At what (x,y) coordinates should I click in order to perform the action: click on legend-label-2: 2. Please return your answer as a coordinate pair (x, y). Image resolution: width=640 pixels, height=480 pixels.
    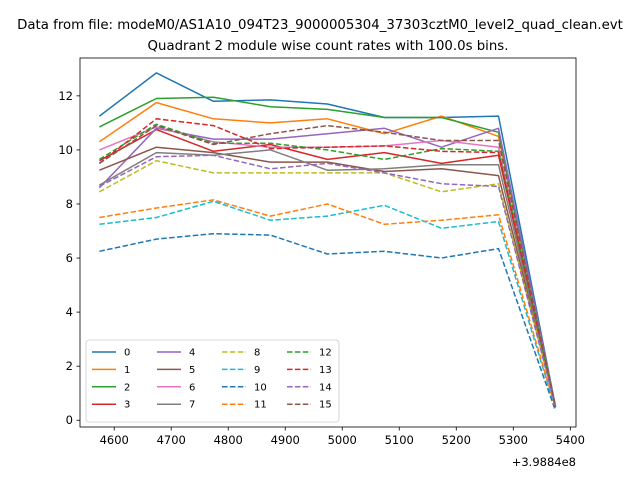
    Looking at the image, I should click on (127, 387).